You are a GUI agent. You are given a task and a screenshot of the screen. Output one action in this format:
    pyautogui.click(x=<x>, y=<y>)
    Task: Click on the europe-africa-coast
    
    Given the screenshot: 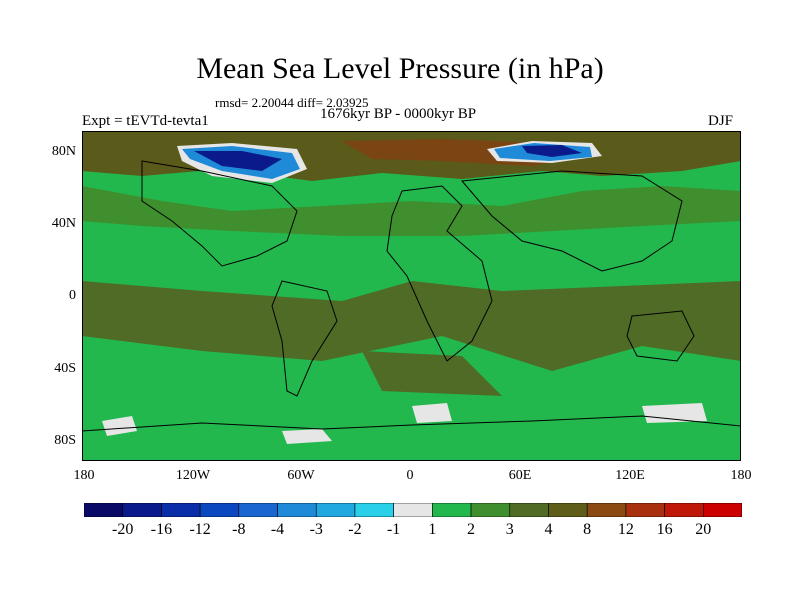 What is the action you would take?
    pyautogui.click(x=439, y=273)
    